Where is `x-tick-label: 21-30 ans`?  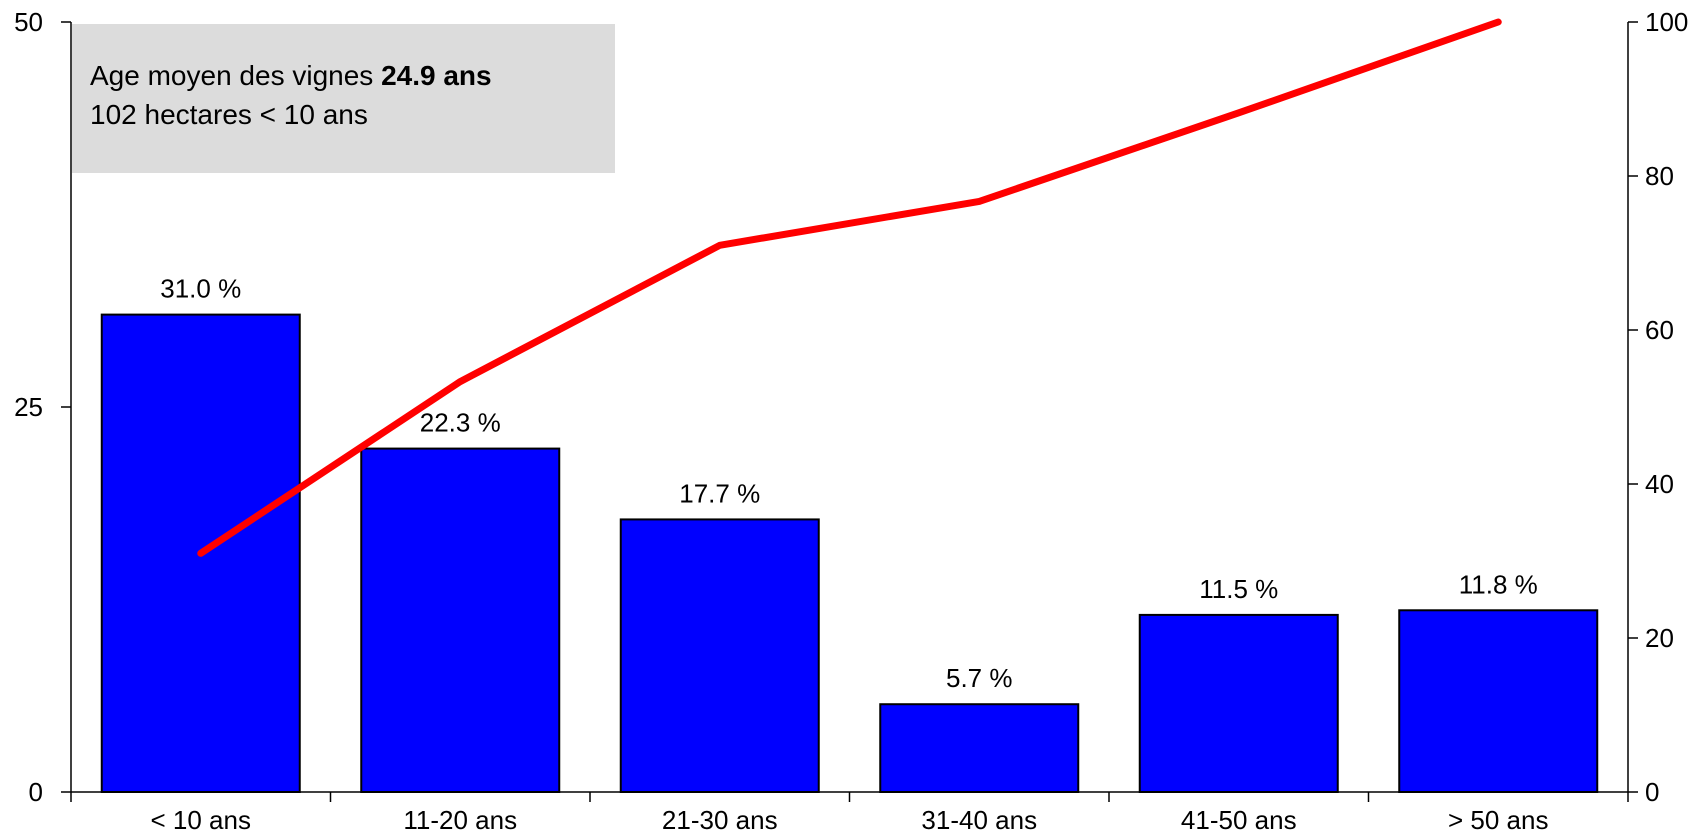 x-tick-label: 21-30 ans is located at coordinates (720, 820).